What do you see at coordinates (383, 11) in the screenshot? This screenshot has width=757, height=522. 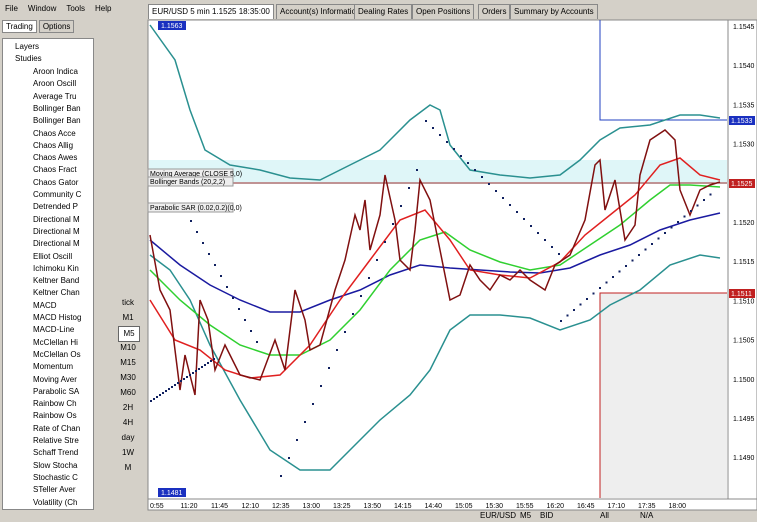 I see `chart-tab: Dealing Rates` at bounding box center [383, 11].